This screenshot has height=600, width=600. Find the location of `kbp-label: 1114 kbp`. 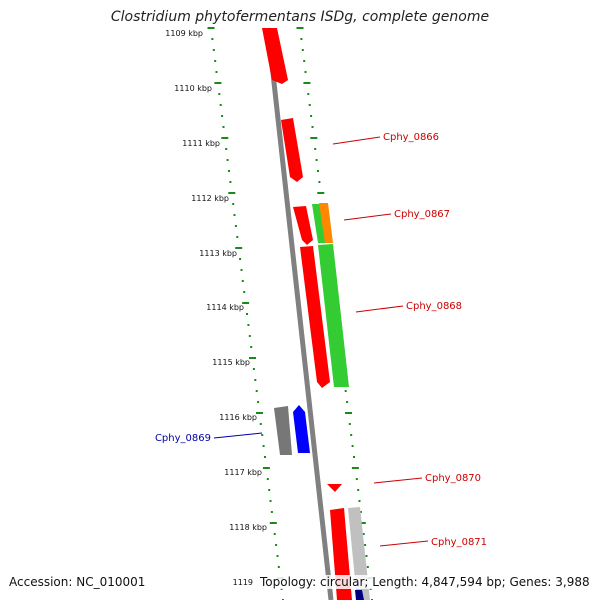

kbp-label: 1114 kbp is located at coordinates (225, 307).